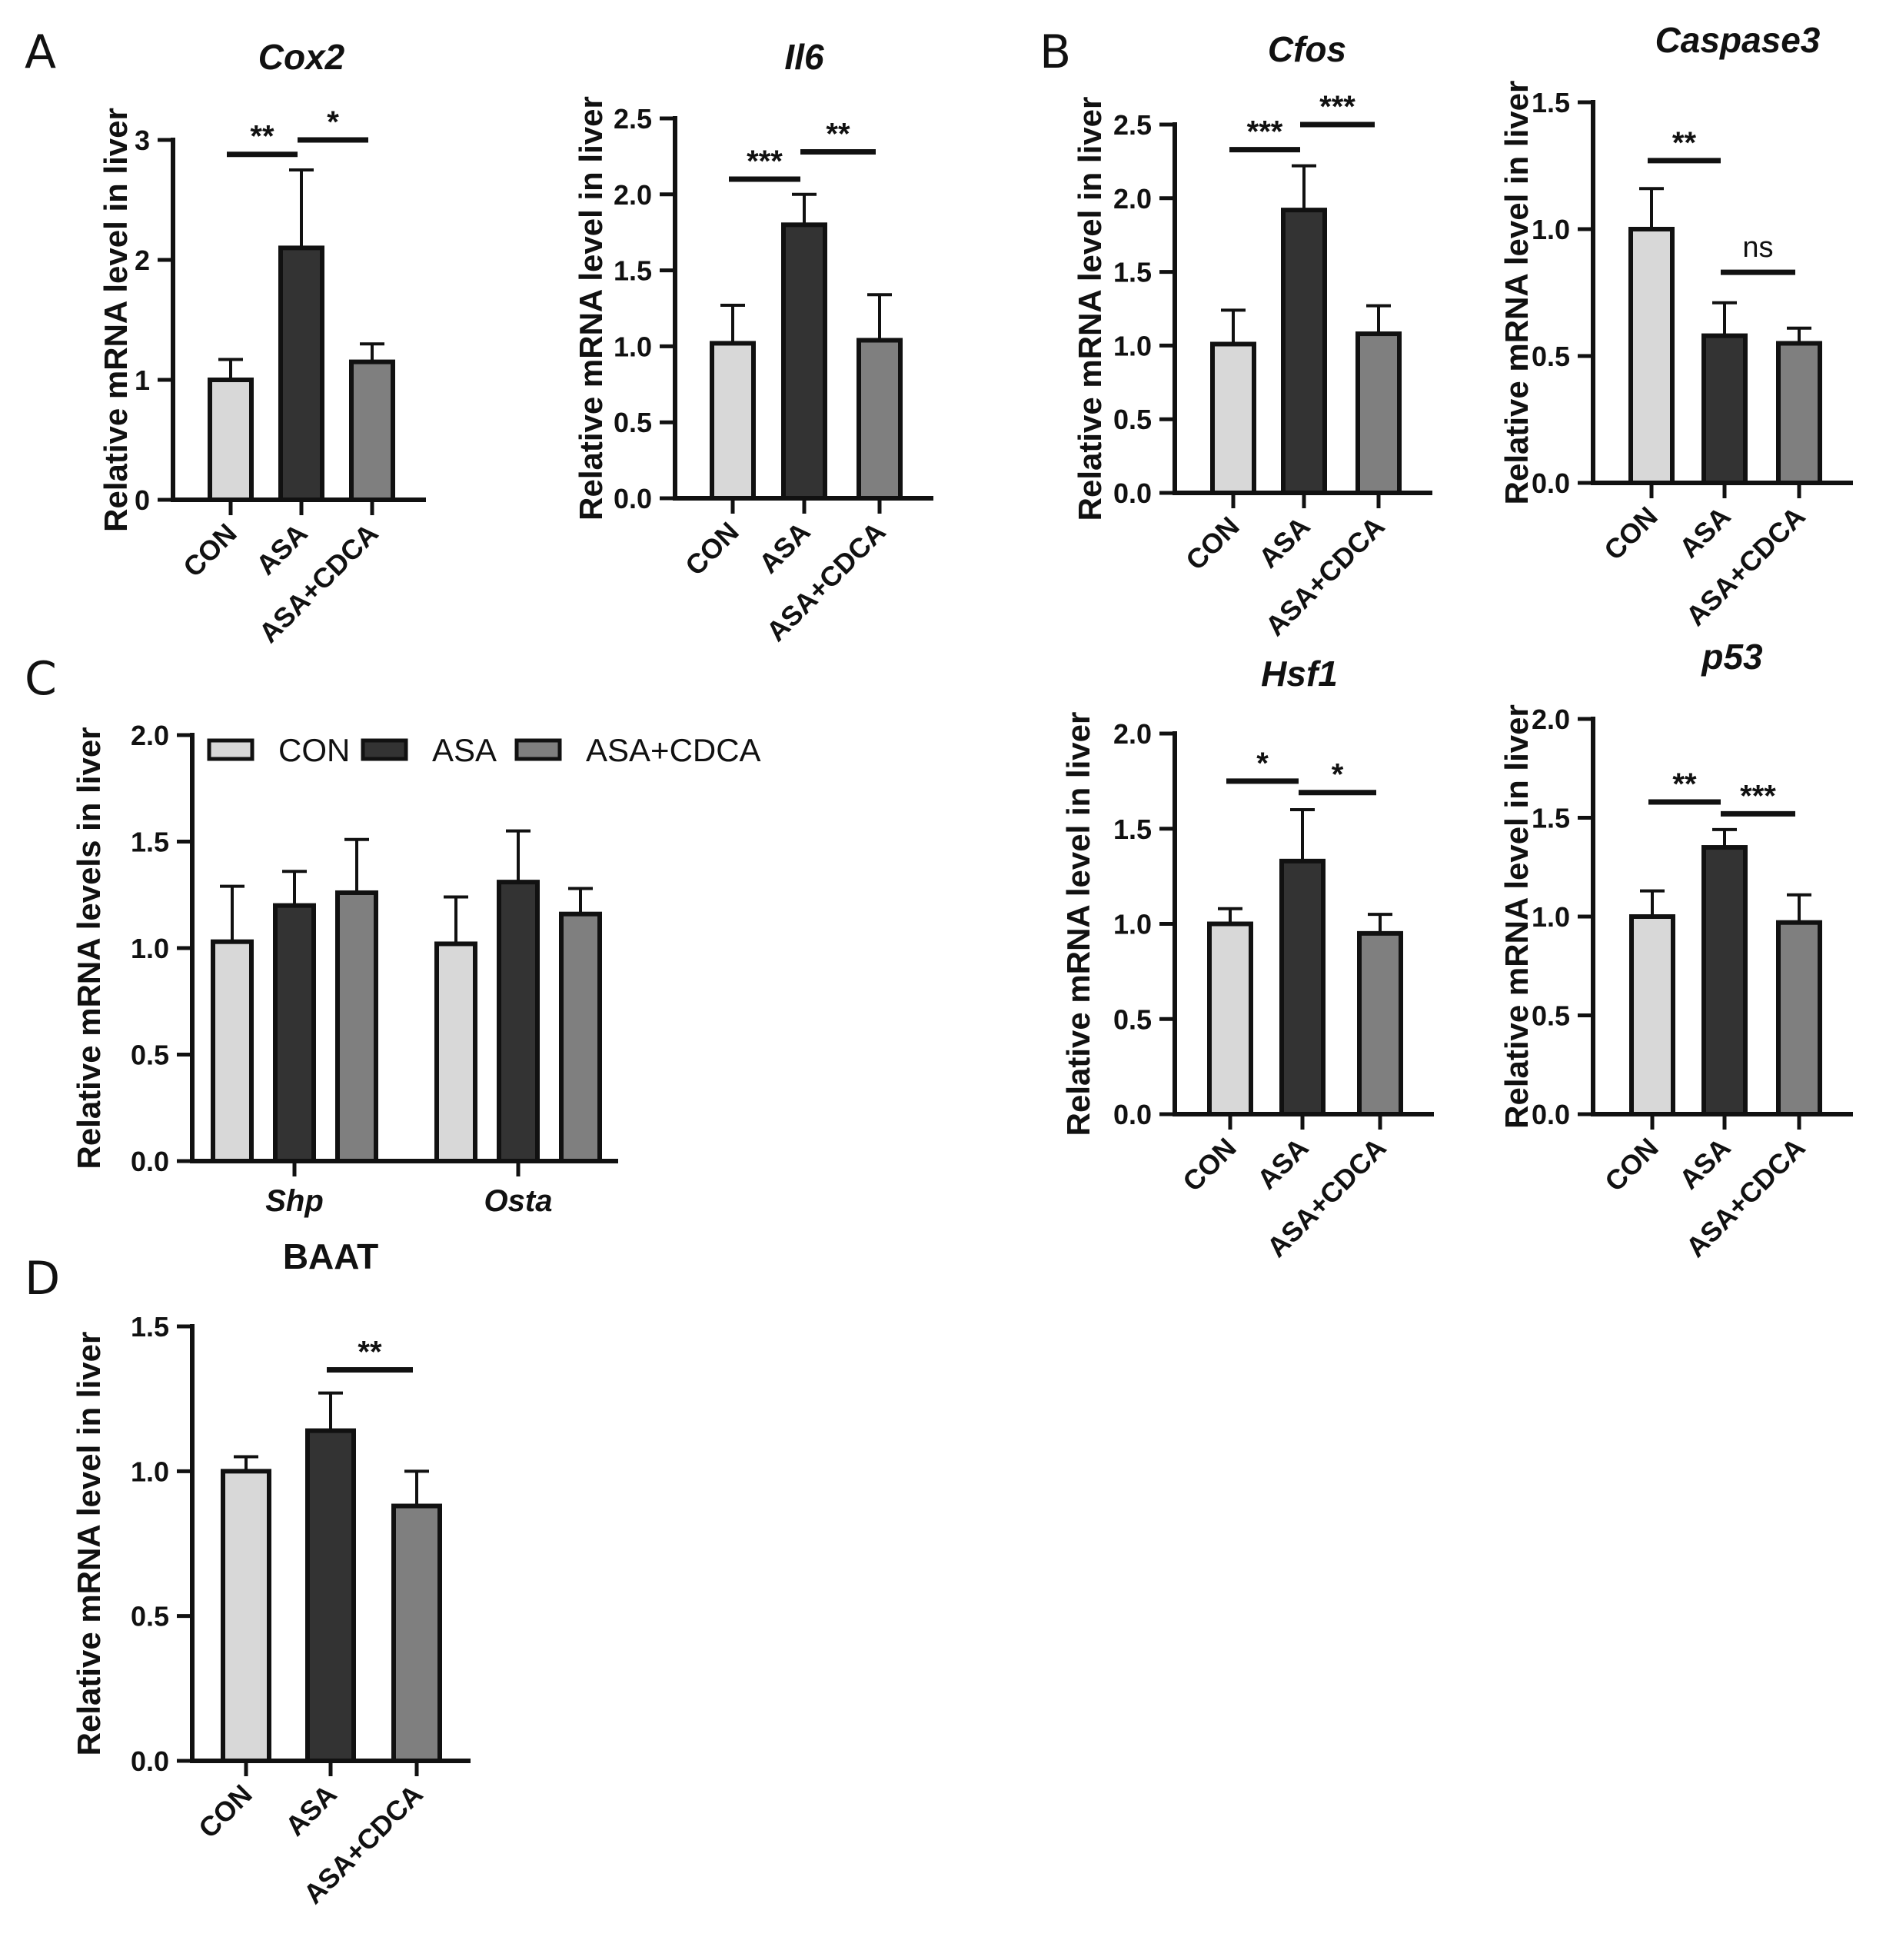  What do you see at coordinates (41, 679) in the screenshot?
I see `panel-label-c: C` at bounding box center [41, 679].